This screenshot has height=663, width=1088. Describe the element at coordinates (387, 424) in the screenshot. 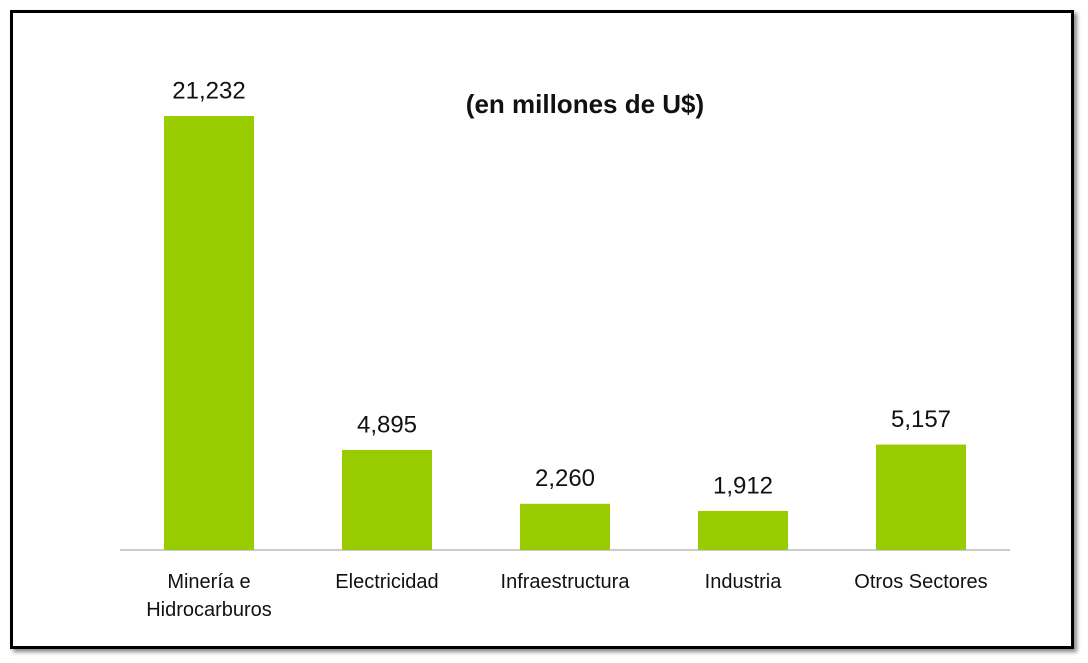

I see `value-label: 4,895` at that location.